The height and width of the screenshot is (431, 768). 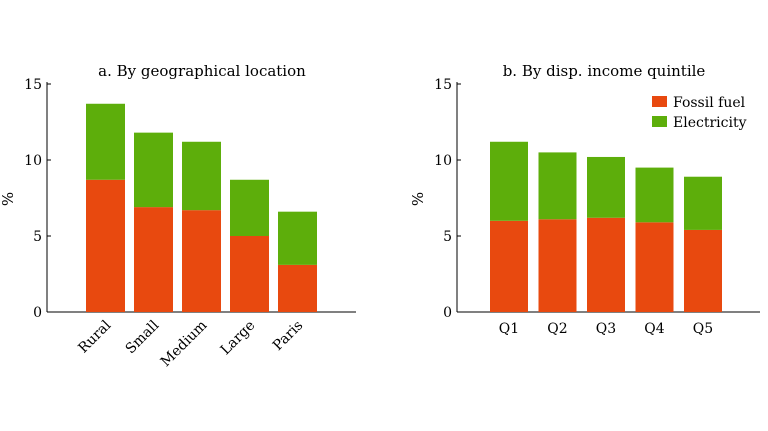 What do you see at coordinates (703, 270) in the screenshot?
I see `bar-fossil-fuel-q5` at bounding box center [703, 270].